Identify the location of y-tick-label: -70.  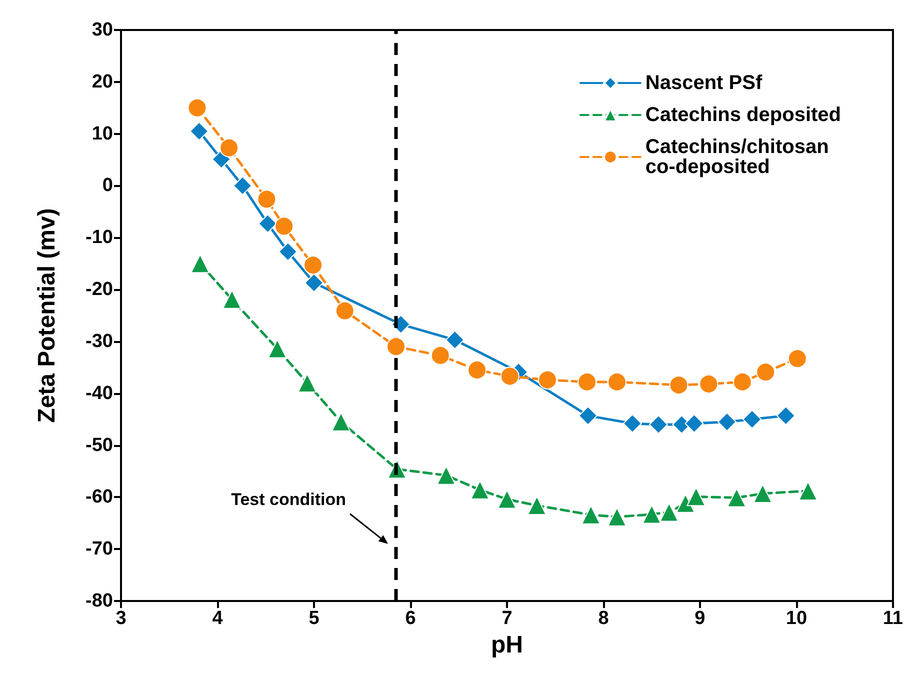
(99, 549).